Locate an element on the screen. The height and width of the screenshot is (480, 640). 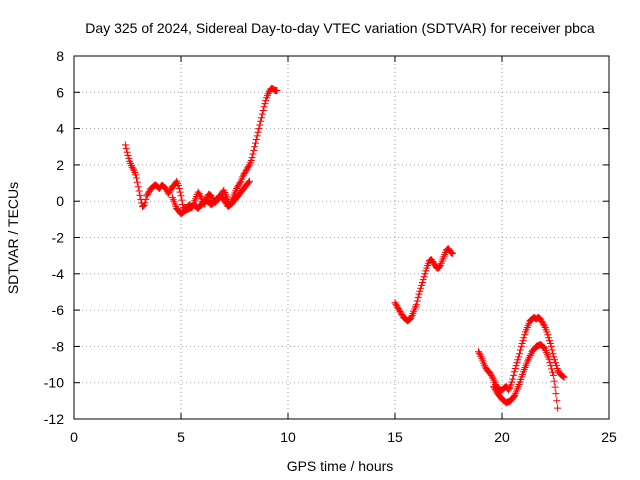
y-tick-label: 2 is located at coordinates (60, 165).